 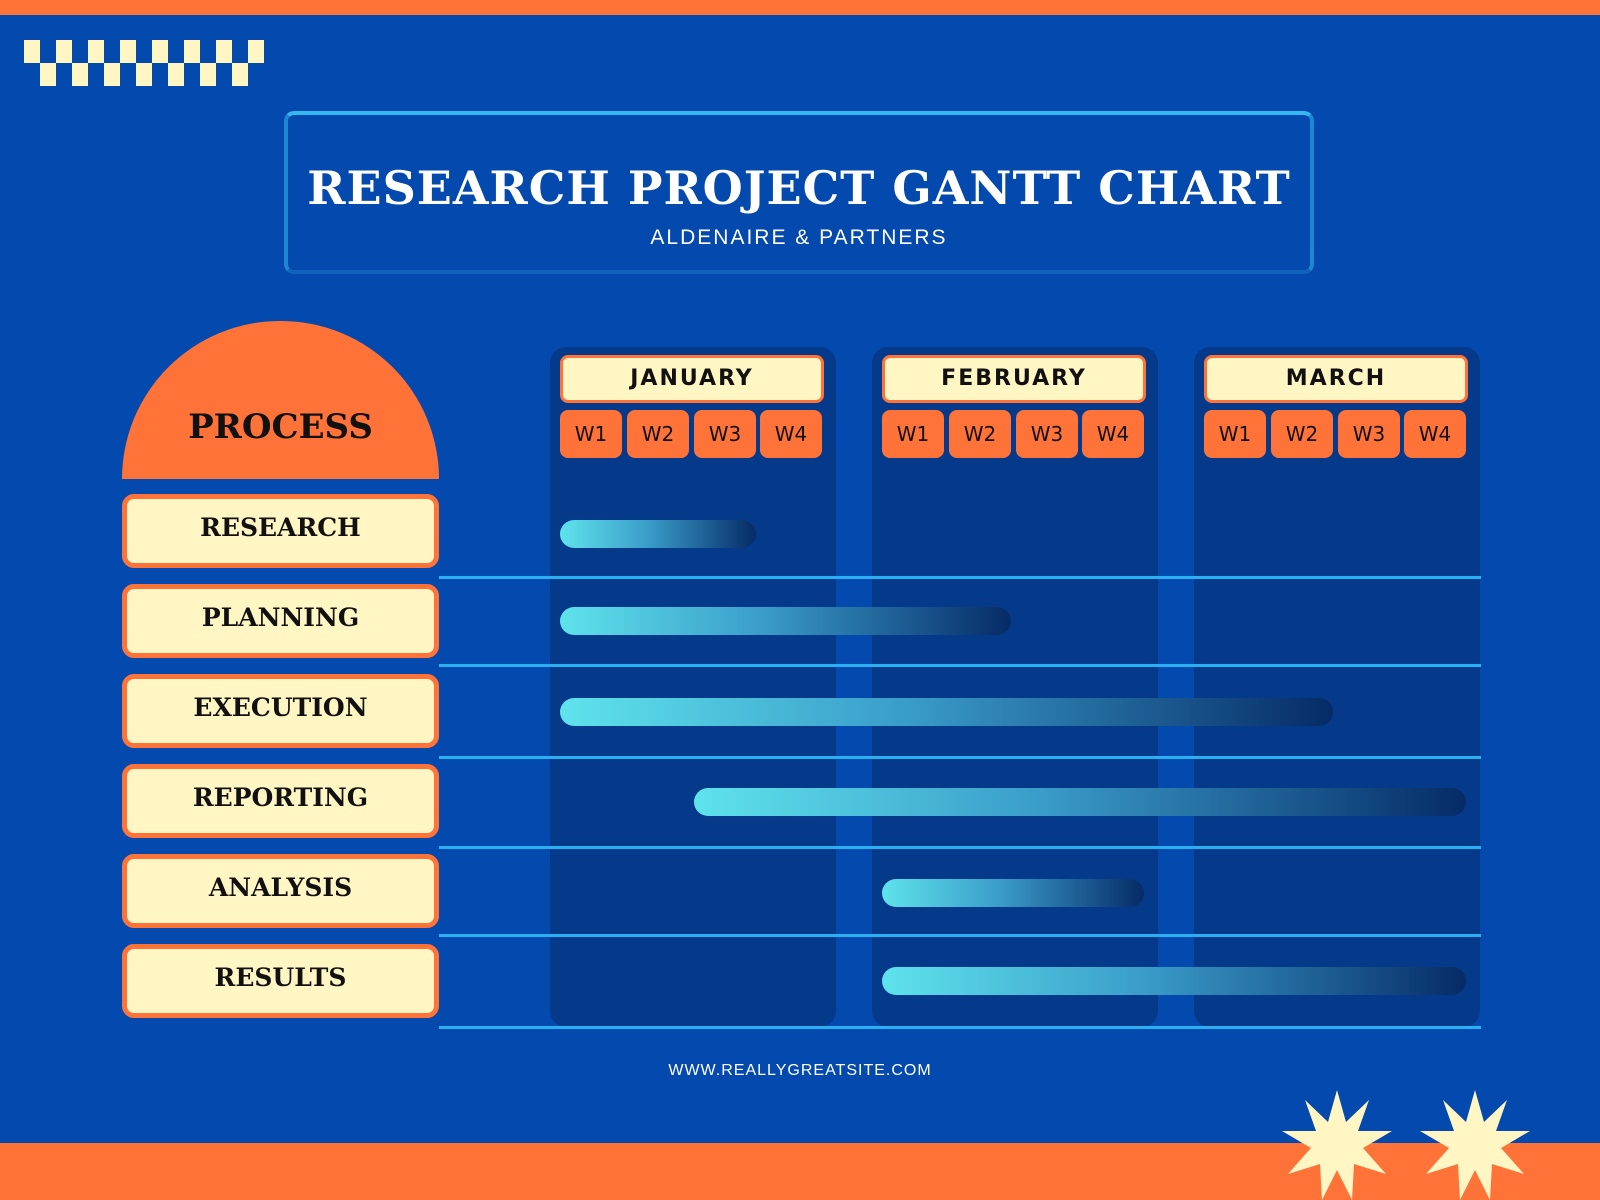 I want to click on gantt-bar-results, so click(x=1174, y=981).